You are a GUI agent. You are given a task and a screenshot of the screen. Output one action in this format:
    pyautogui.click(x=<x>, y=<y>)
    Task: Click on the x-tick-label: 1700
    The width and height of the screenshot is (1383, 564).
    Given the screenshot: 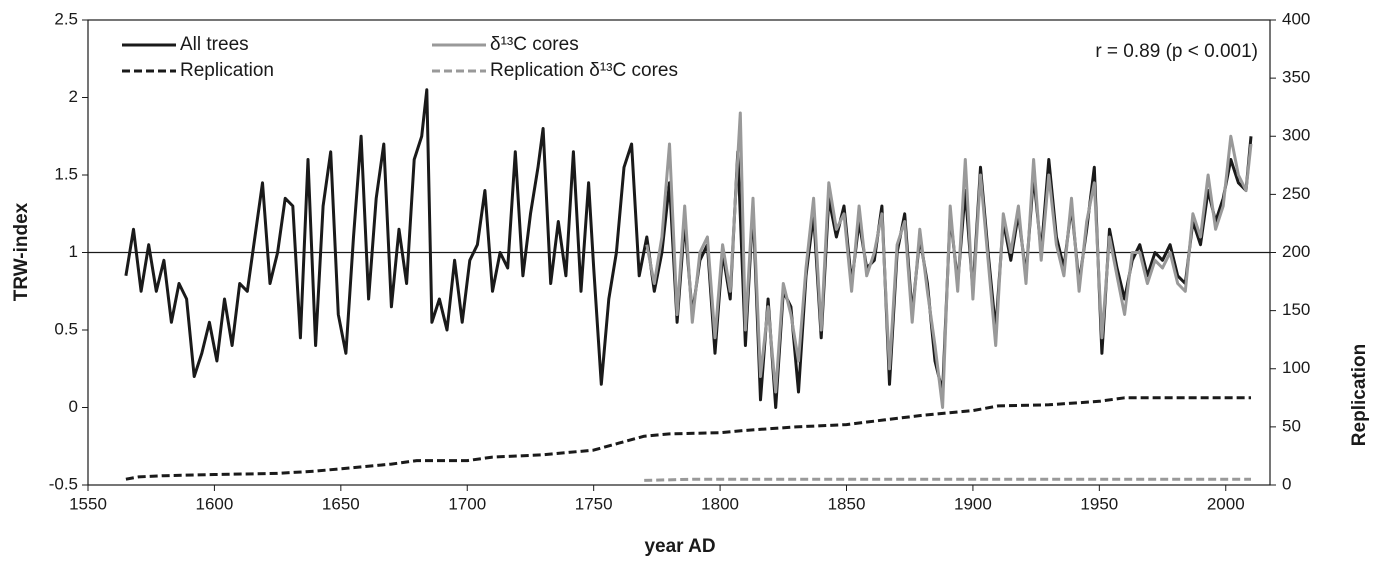 What is the action you would take?
    pyautogui.click(x=467, y=503)
    